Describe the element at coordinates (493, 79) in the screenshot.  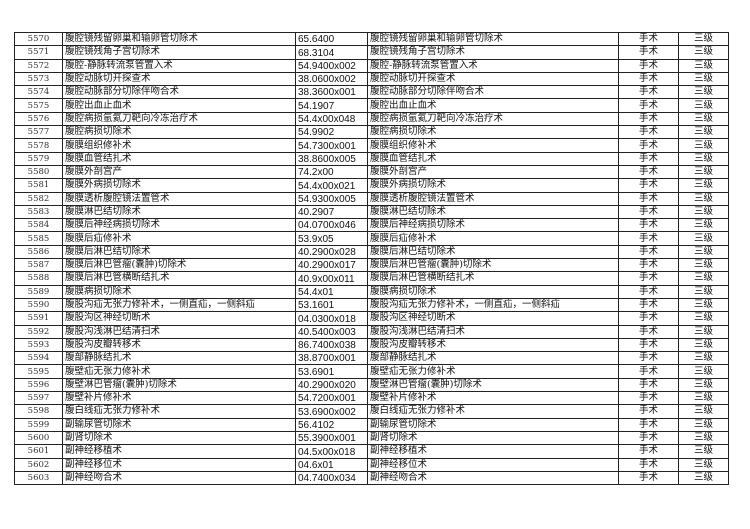
I see `procedure-name-standard-cell: 腹腔动脉切开探查术` at that location.